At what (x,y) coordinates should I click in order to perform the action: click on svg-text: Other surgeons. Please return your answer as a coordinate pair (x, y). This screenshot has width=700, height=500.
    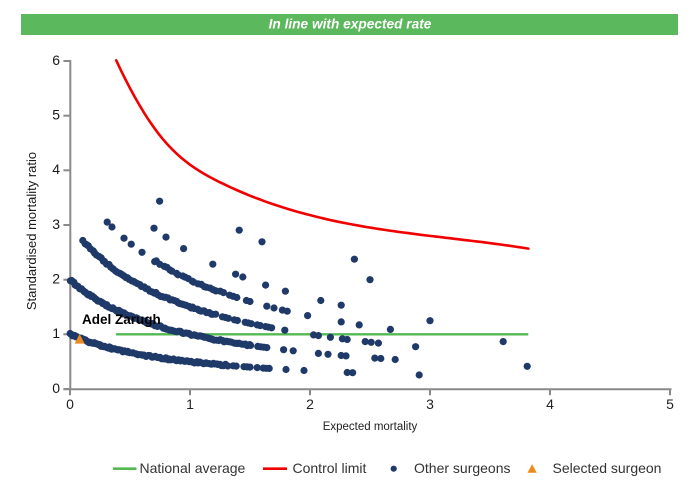
    Looking at the image, I should click on (462, 468).